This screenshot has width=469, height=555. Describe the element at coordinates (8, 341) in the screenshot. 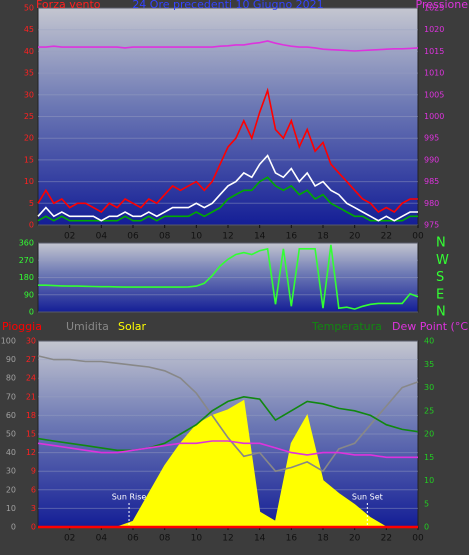

I see `yticks-label: 100` at that location.